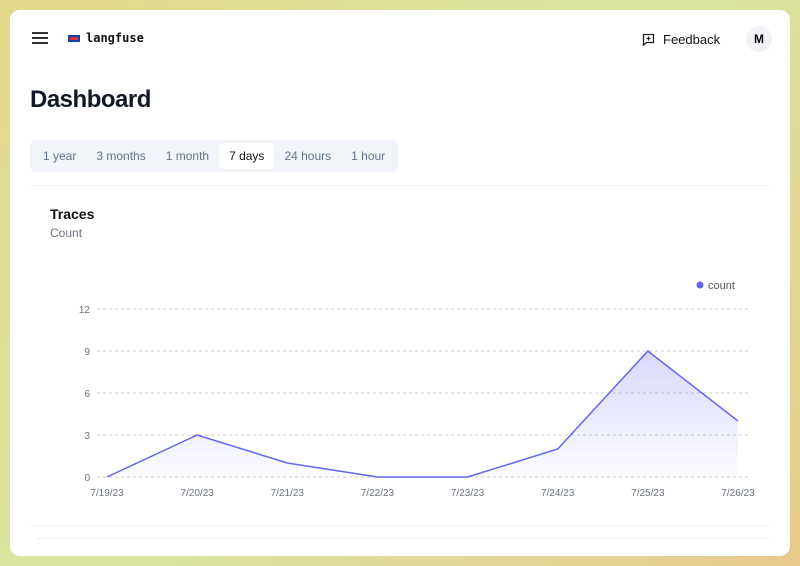  Describe the element at coordinates (187, 156) in the screenshot. I see `tab-1-month: 1 month` at that location.